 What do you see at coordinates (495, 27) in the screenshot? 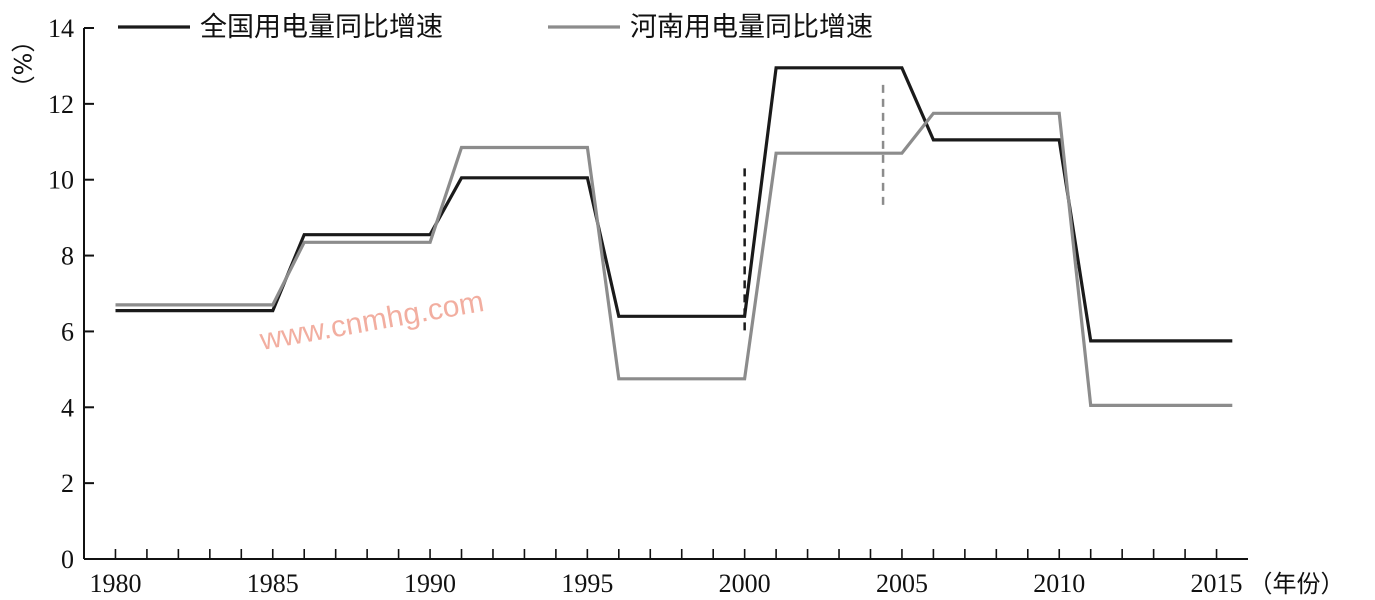
I see `legend: 全国用电量同比增速 河南用电量同比增速` at bounding box center [495, 27].